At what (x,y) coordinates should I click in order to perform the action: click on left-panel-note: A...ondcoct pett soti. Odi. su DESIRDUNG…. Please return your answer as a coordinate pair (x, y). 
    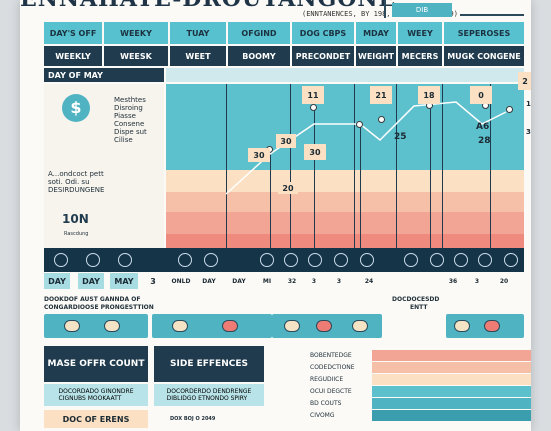
    Looking at the image, I should click on (76, 182).